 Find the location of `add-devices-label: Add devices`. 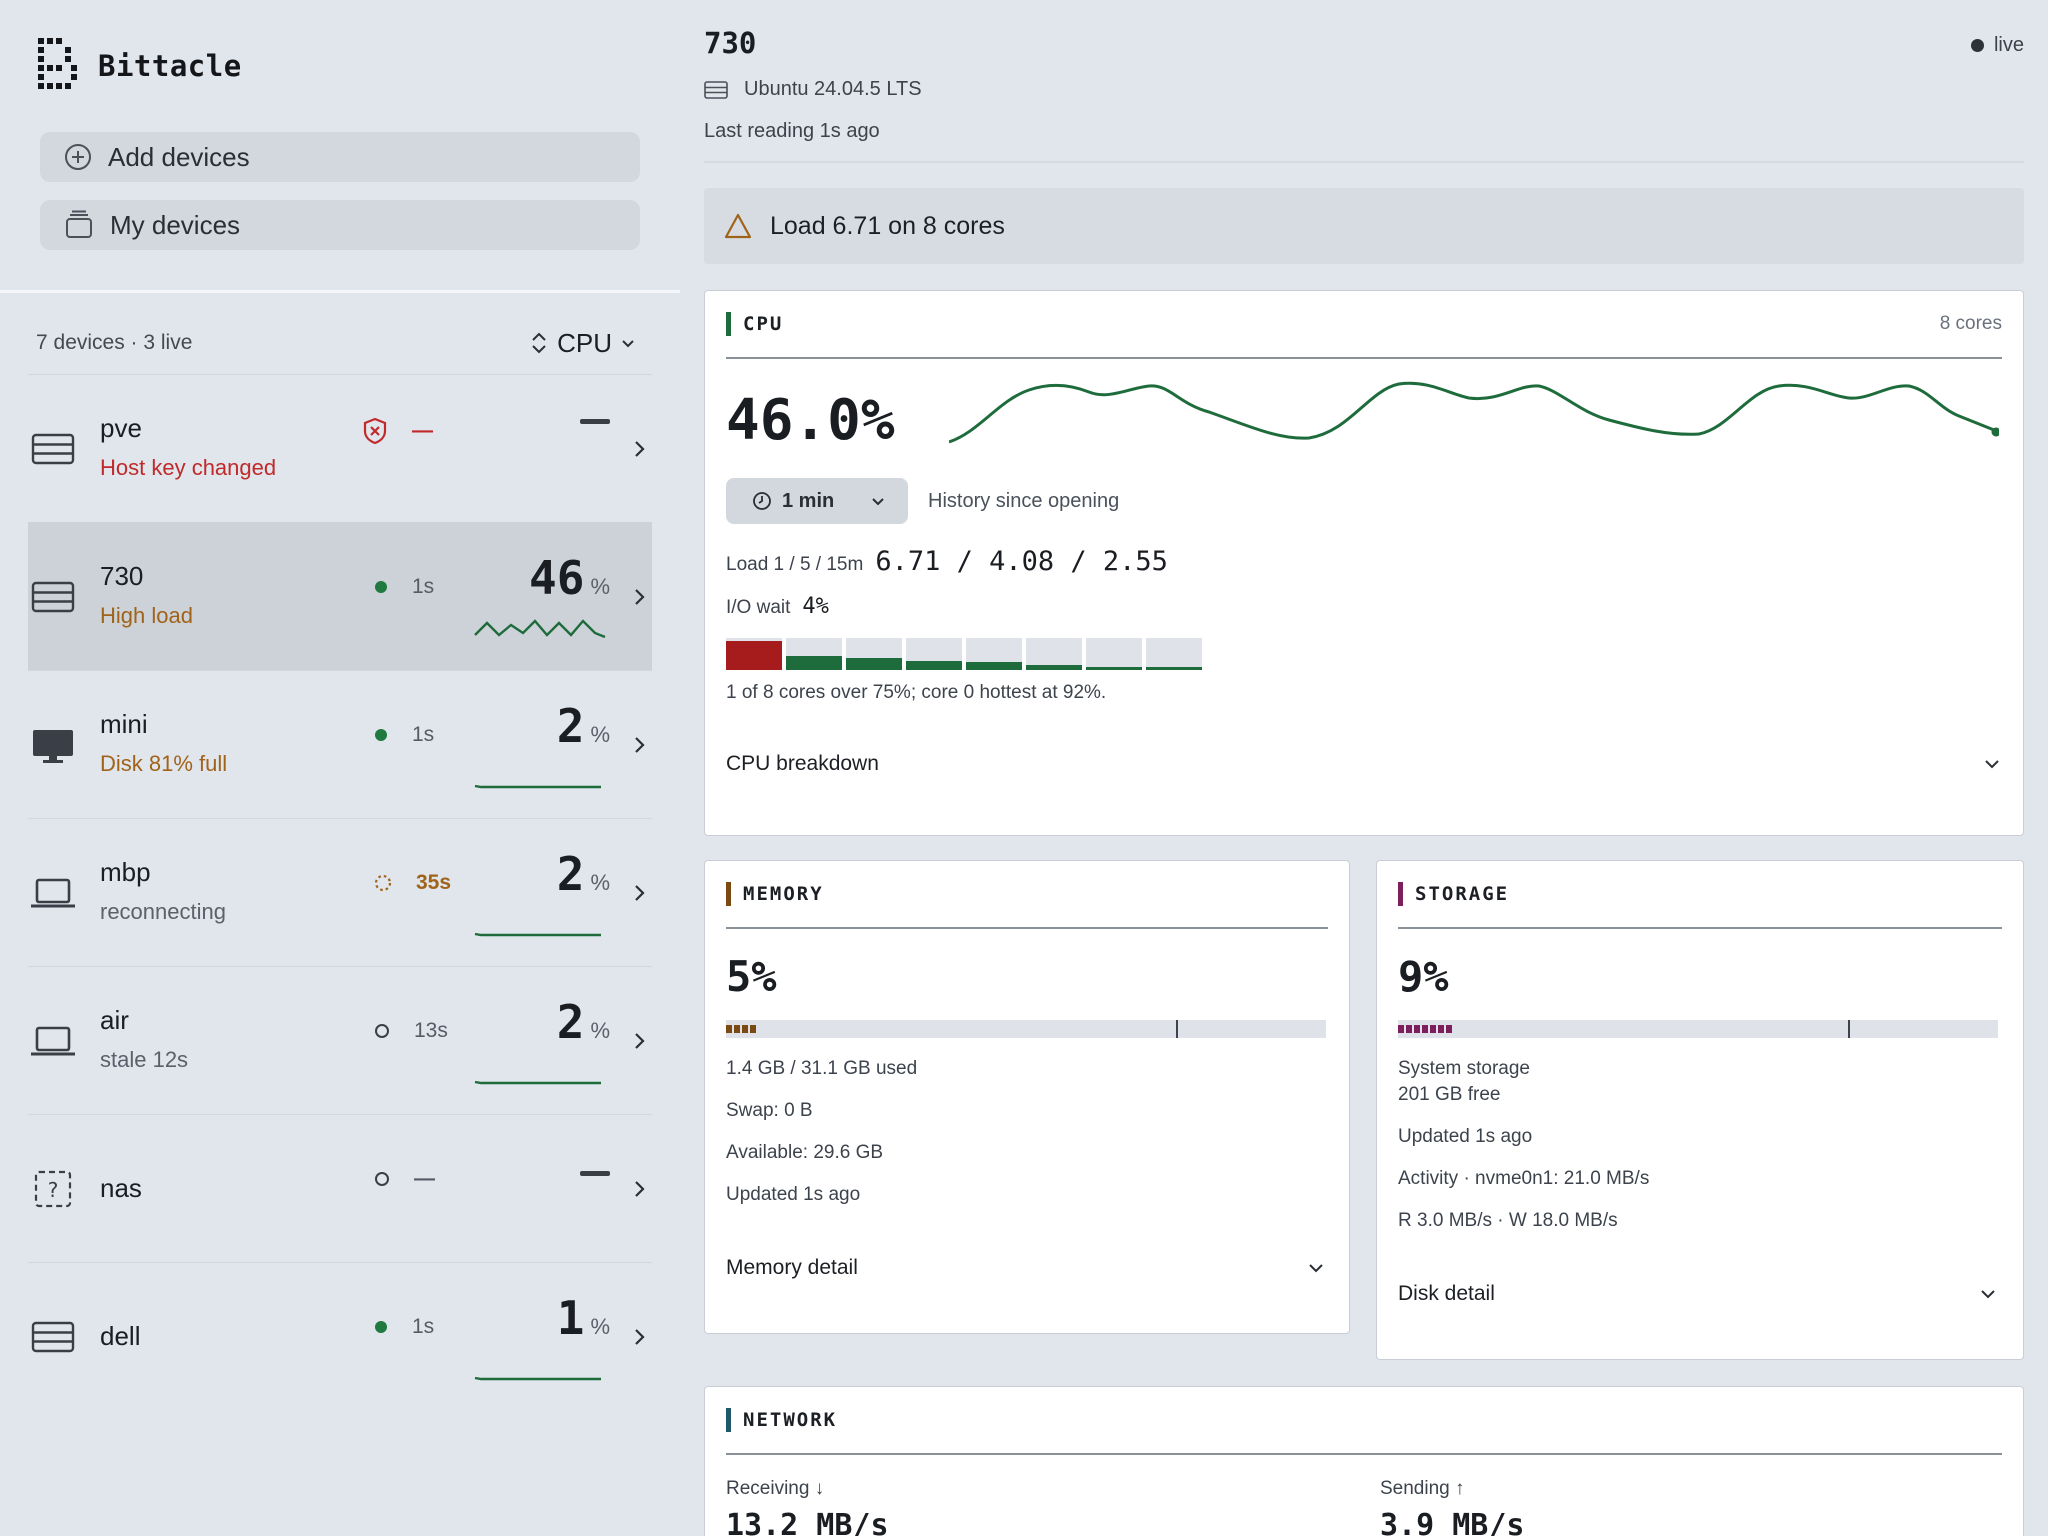

add-devices-label: Add devices is located at coordinates (179, 156).